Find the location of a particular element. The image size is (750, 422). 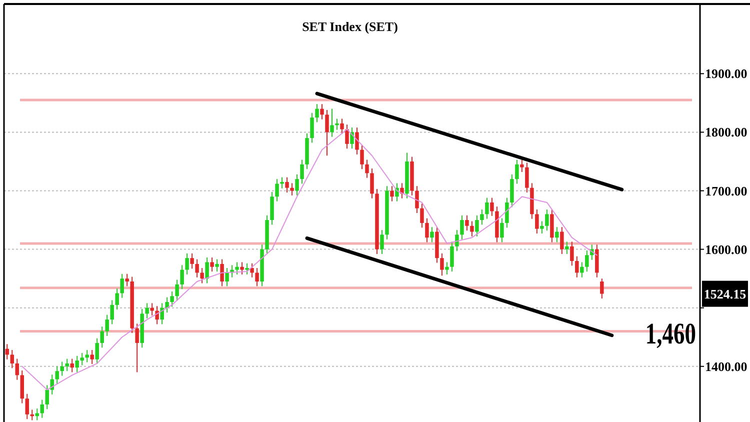

annotation: 1,460 is located at coordinates (670, 333).